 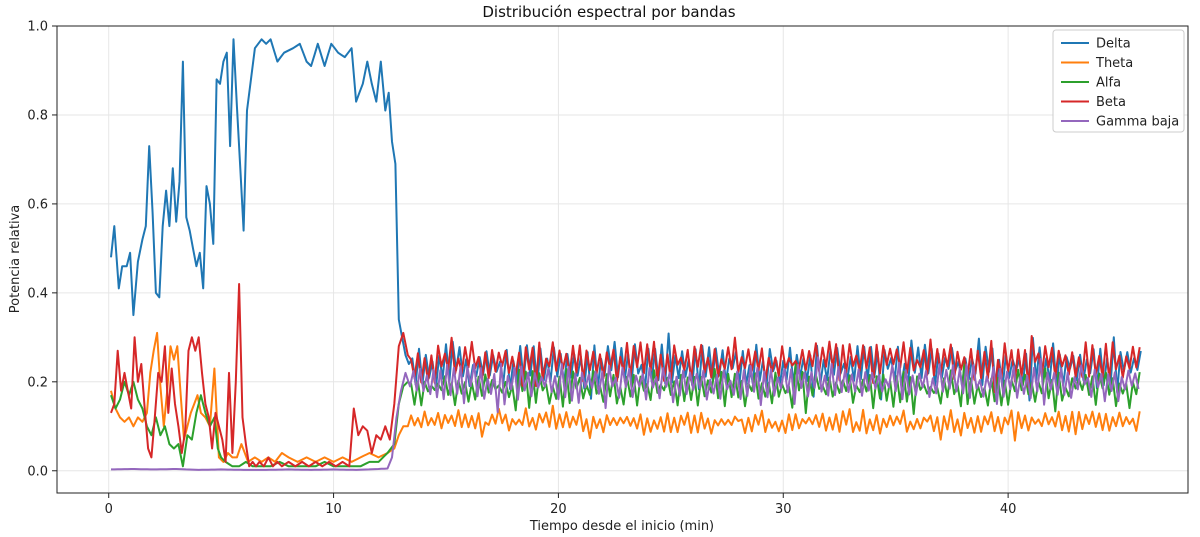 What do you see at coordinates (42, 249) in the screenshot?
I see `y-axis: 0.0 0.2 0.4 0.6 0.8 1.0` at bounding box center [42, 249].